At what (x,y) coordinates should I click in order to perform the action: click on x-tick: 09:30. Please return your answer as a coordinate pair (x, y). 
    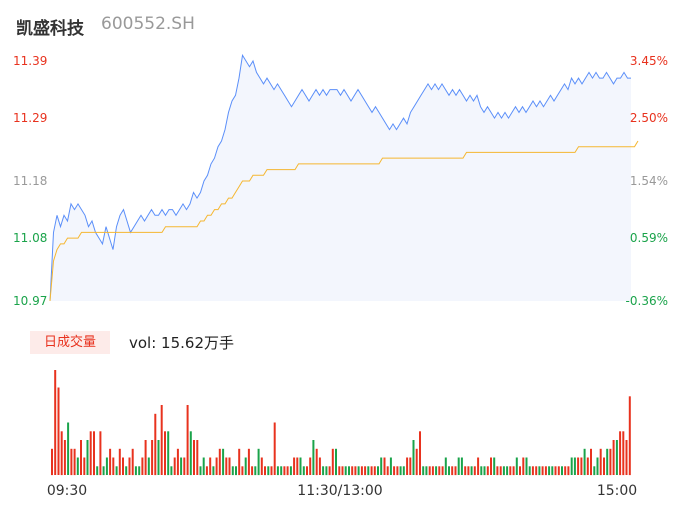
    Looking at the image, I should click on (67, 491).